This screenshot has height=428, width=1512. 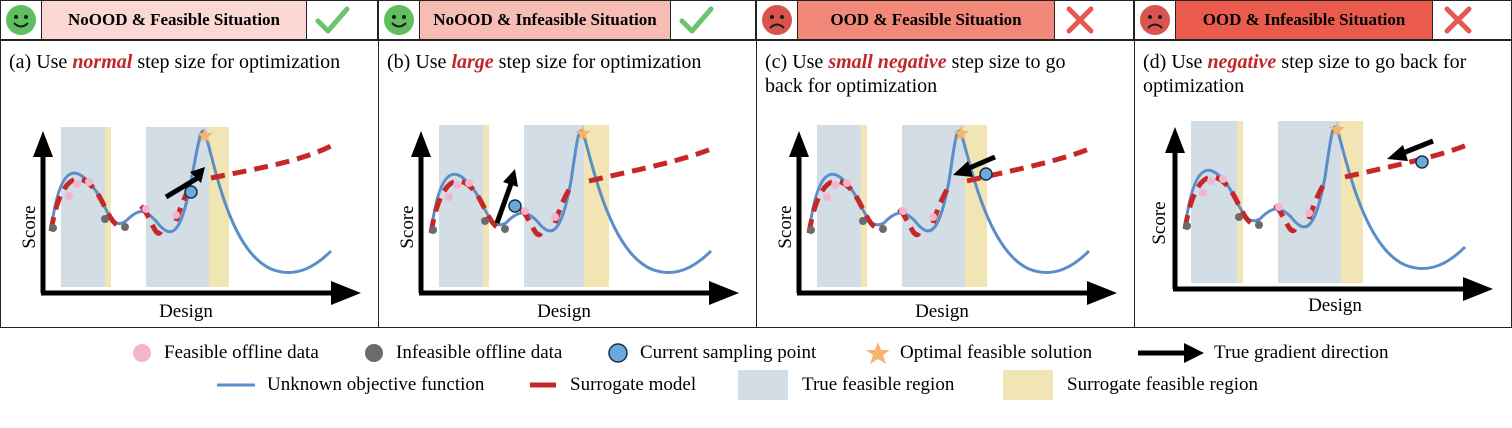 What do you see at coordinates (763, 385) in the screenshot?
I see `blue-swatch-icon` at bounding box center [763, 385].